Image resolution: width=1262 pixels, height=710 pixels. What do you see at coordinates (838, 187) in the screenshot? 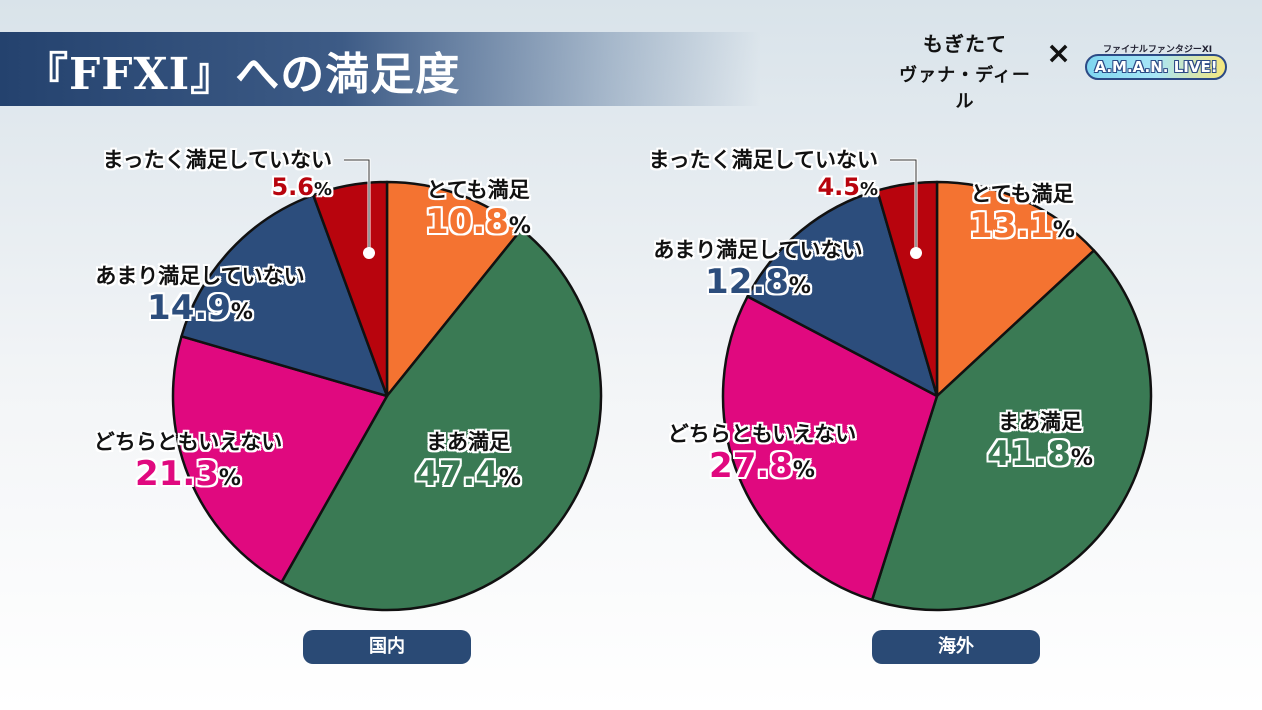
I see `slice-value-number: 4.5` at bounding box center [838, 187].